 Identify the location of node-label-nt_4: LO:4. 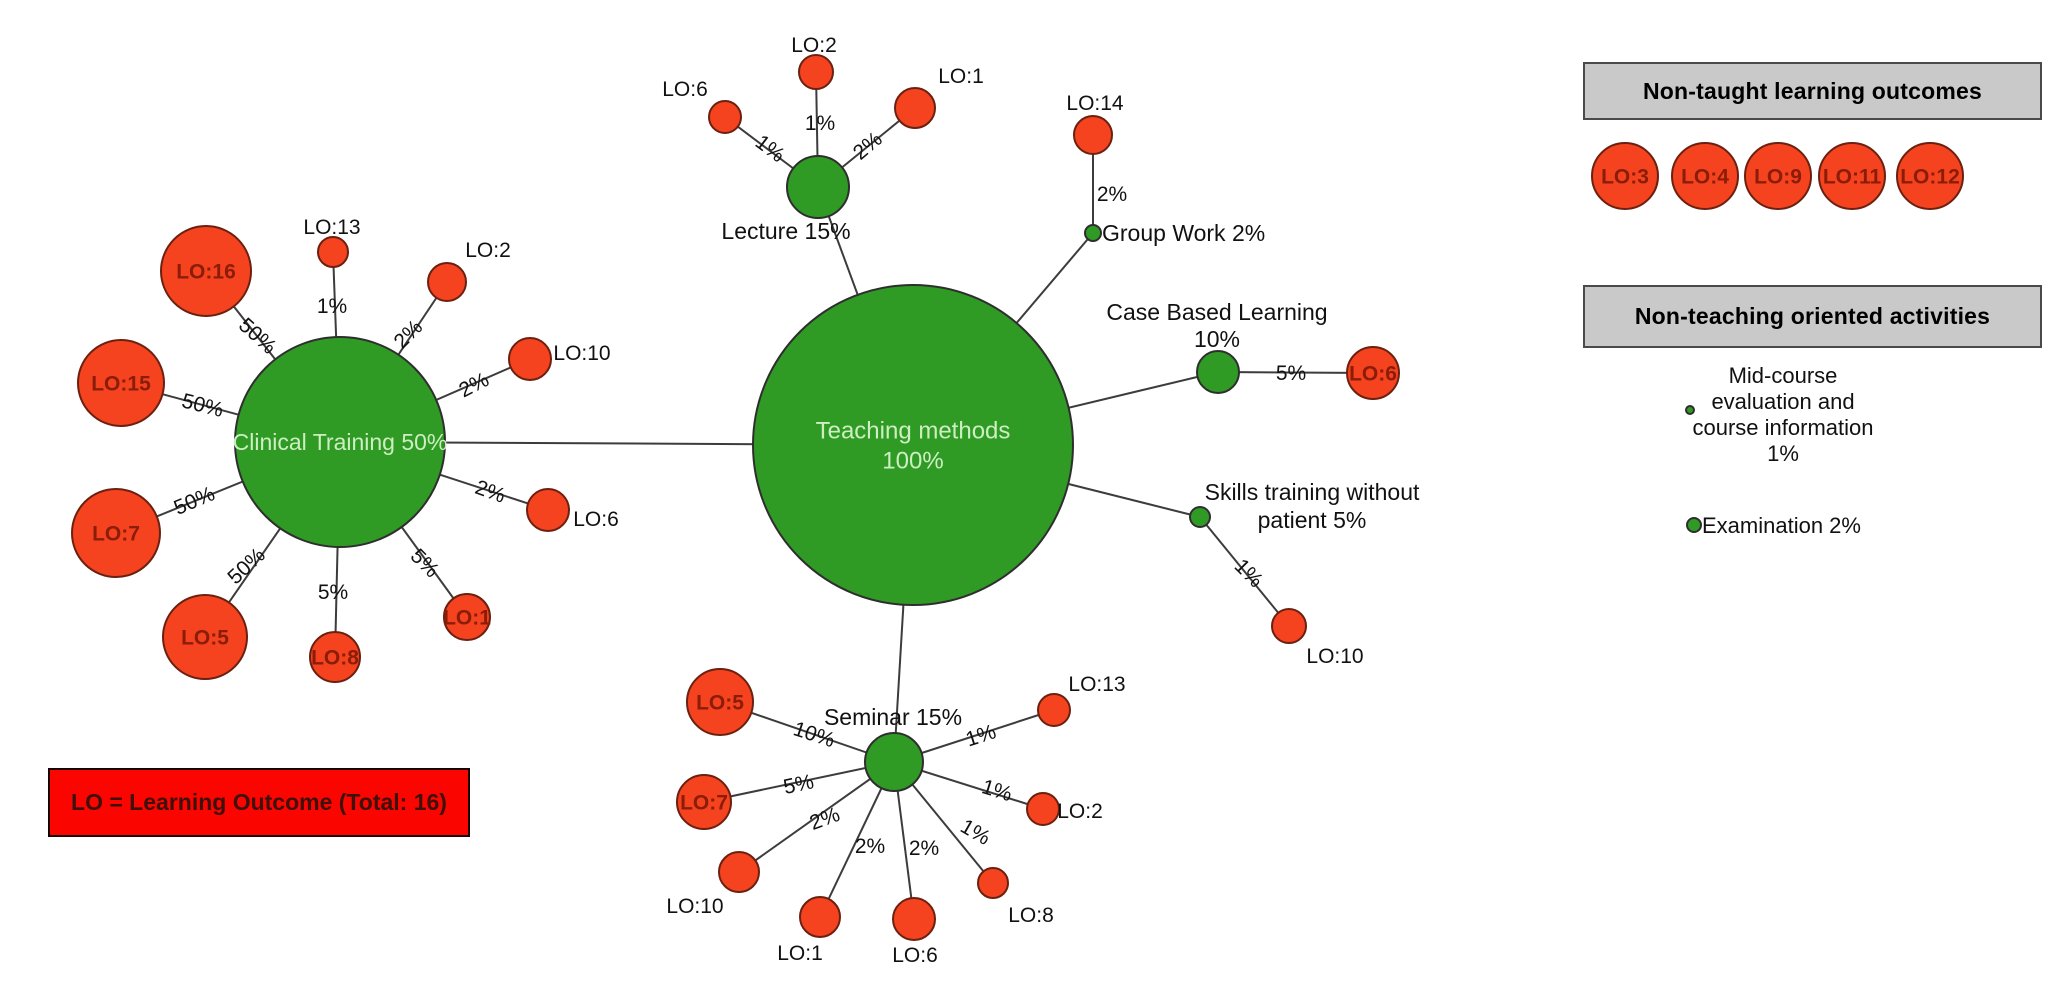
(1705, 176).